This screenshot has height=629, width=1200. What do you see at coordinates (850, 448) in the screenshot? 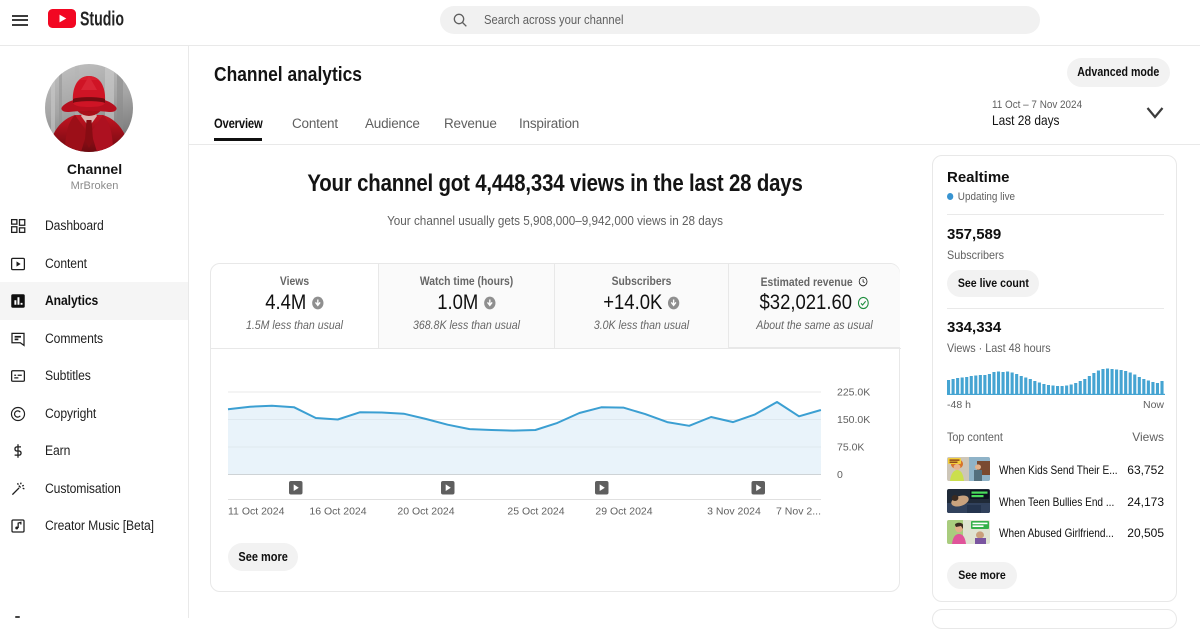
I see `svg-text: 75.0K` at bounding box center [850, 448].